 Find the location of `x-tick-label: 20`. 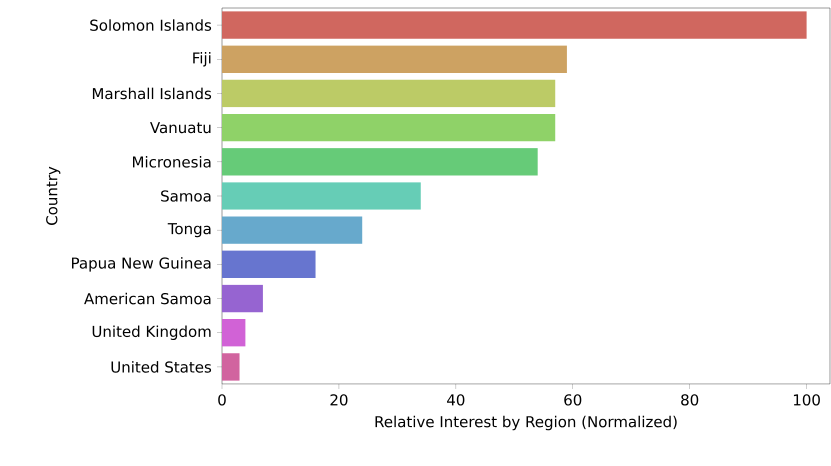

x-tick-label: 20 is located at coordinates (339, 400).